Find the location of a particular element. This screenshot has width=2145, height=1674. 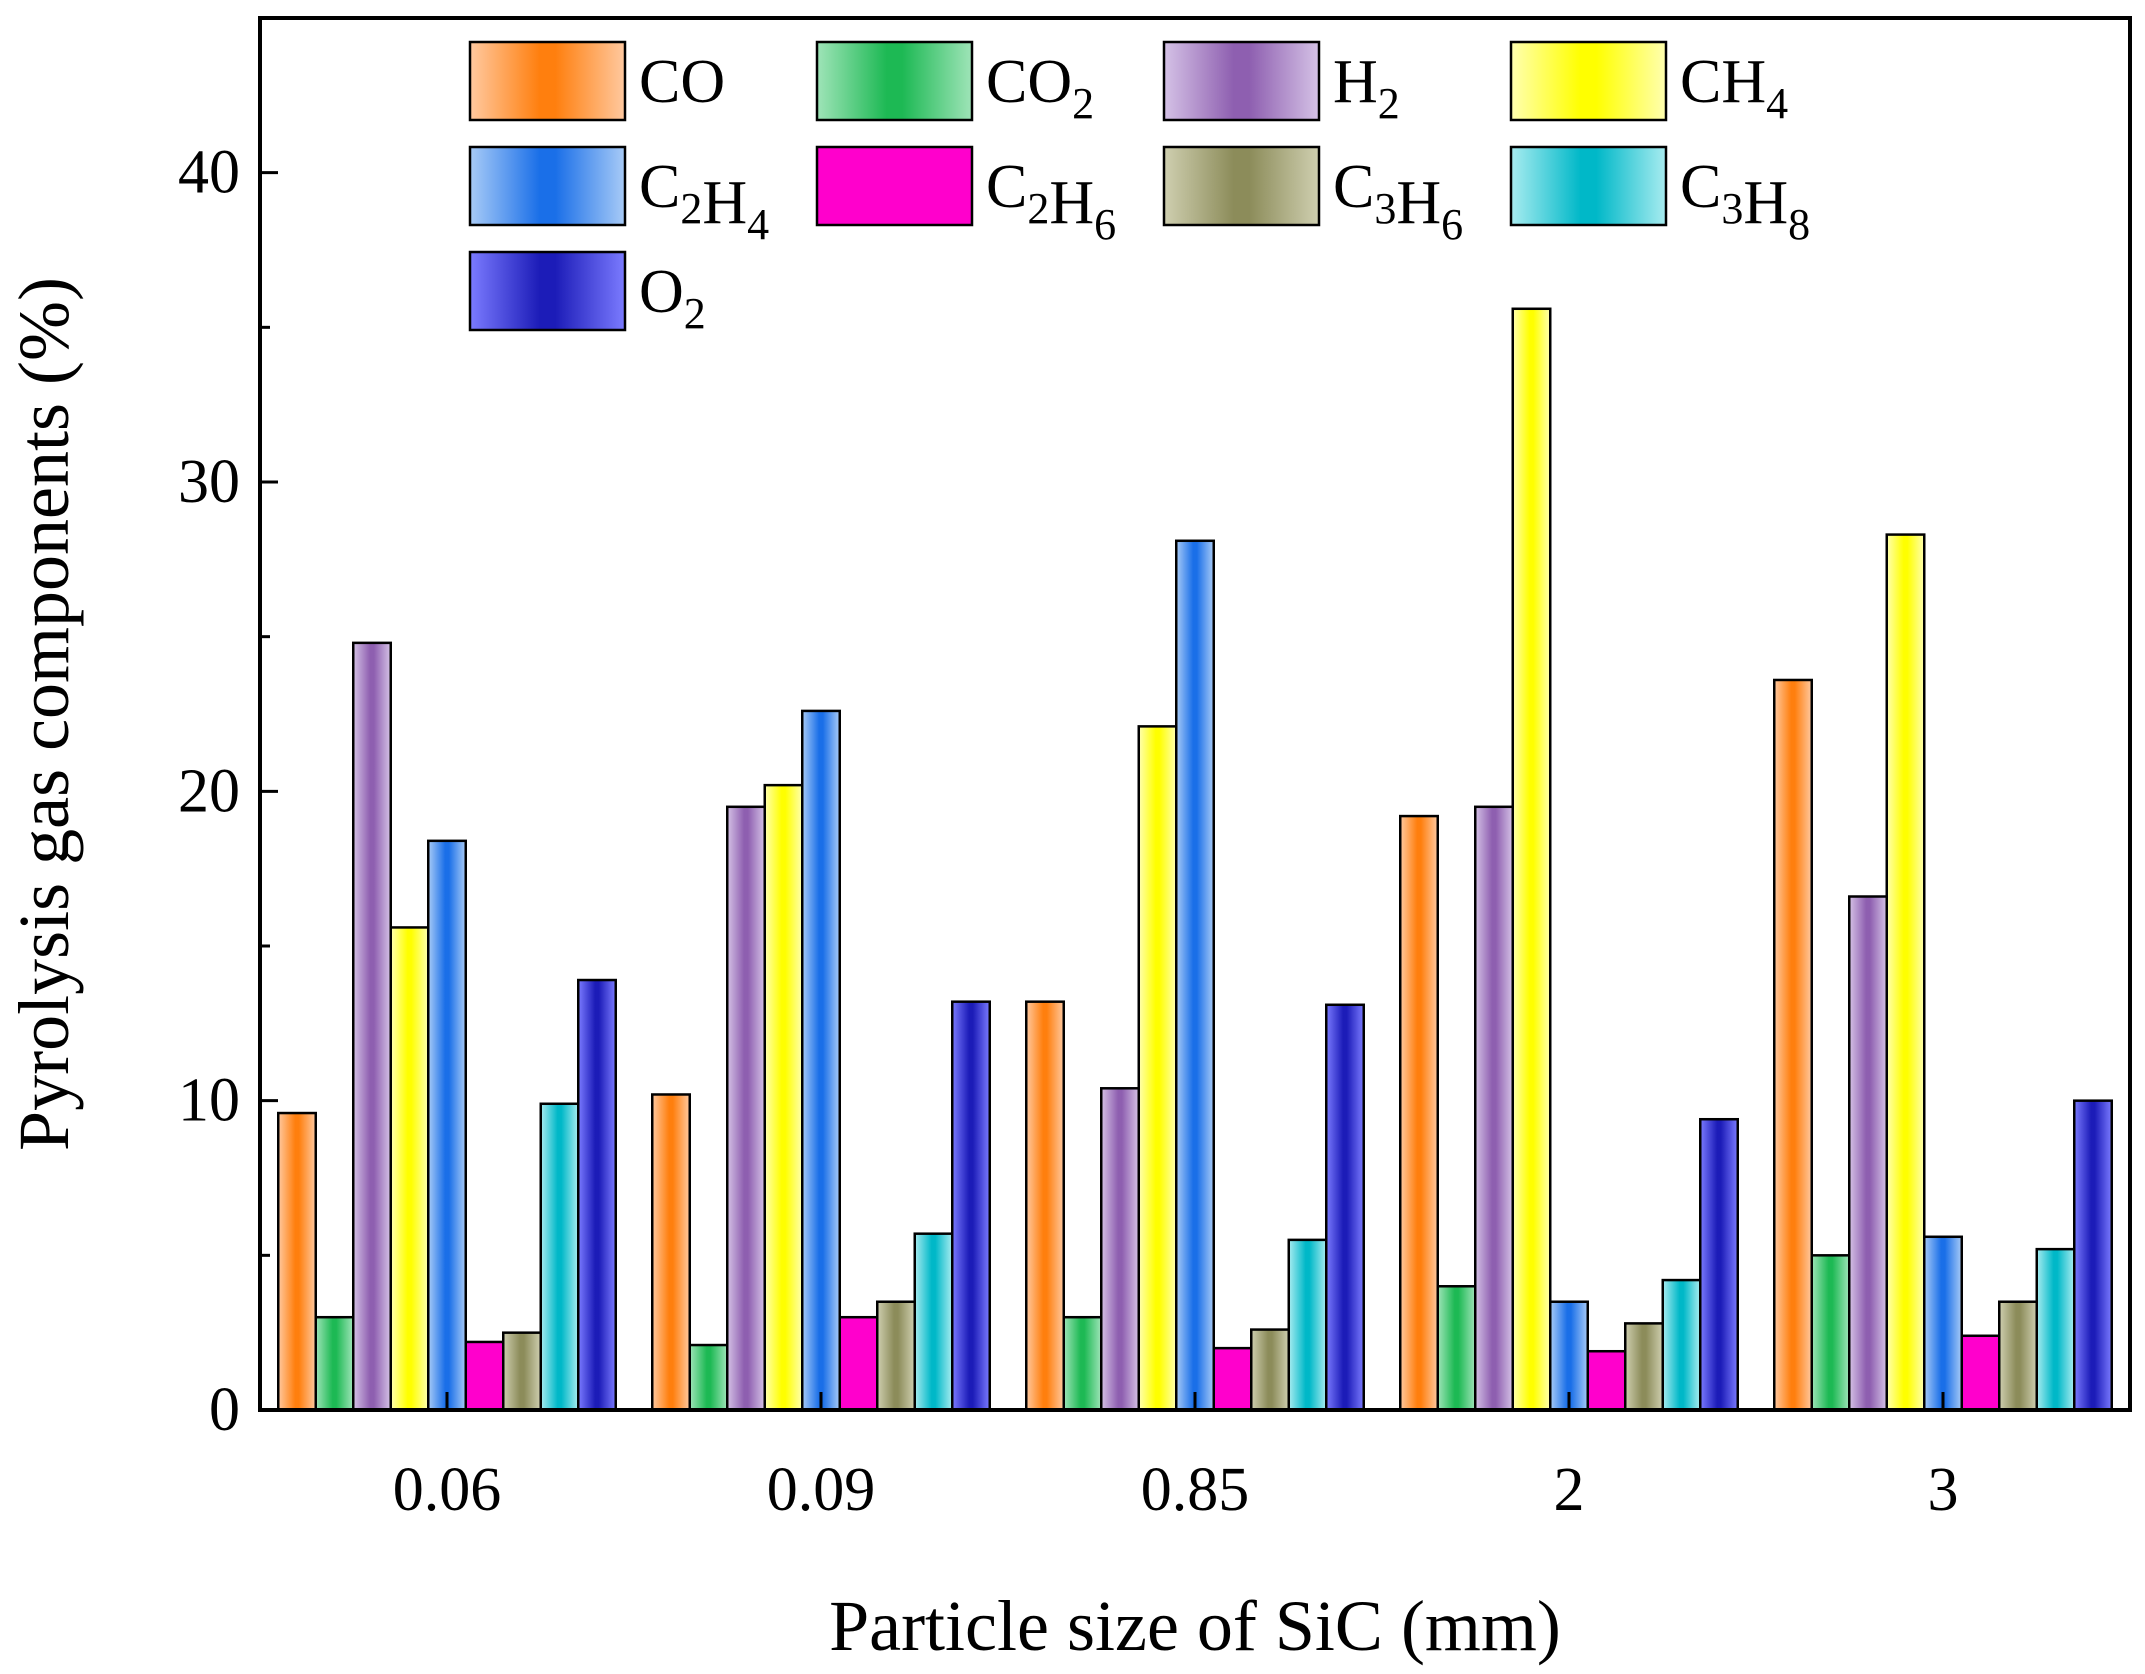

bar-C3H8-0.09 is located at coordinates (933, 1322).